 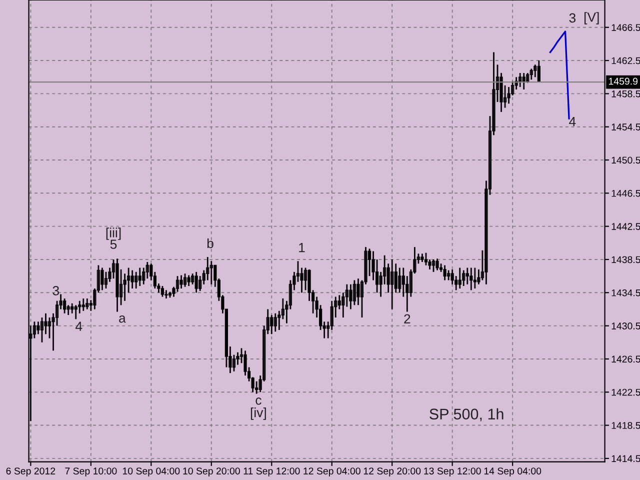 What do you see at coordinates (626, 193) in the screenshot?
I see `y-tick-label: 1446.5` at bounding box center [626, 193].